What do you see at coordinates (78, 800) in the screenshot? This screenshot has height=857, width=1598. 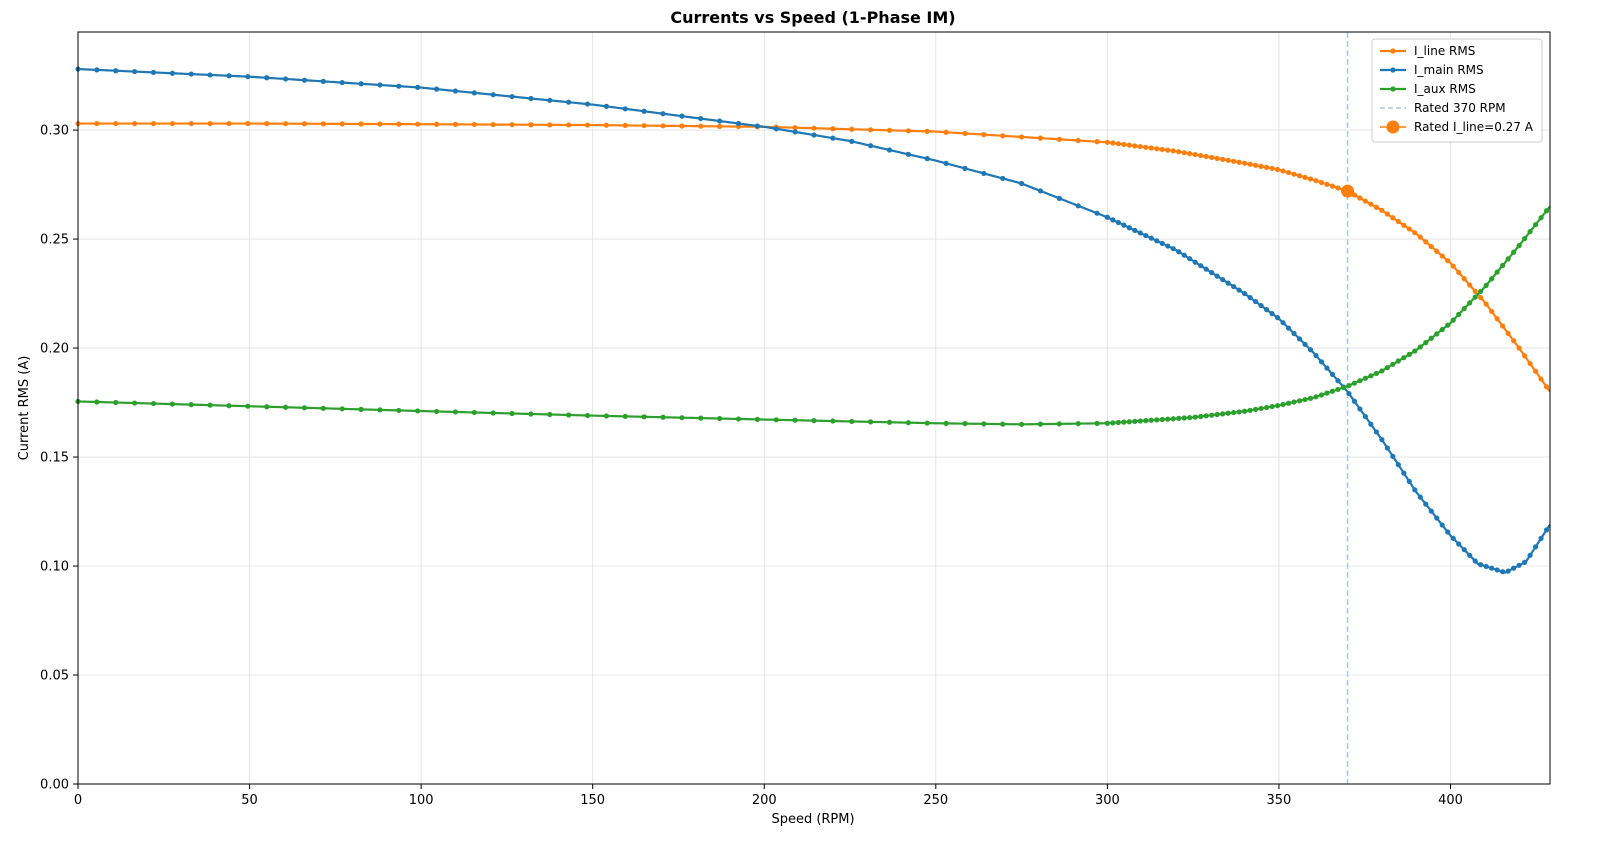 I see `x-tick-label: 0` at bounding box center [78, 800].